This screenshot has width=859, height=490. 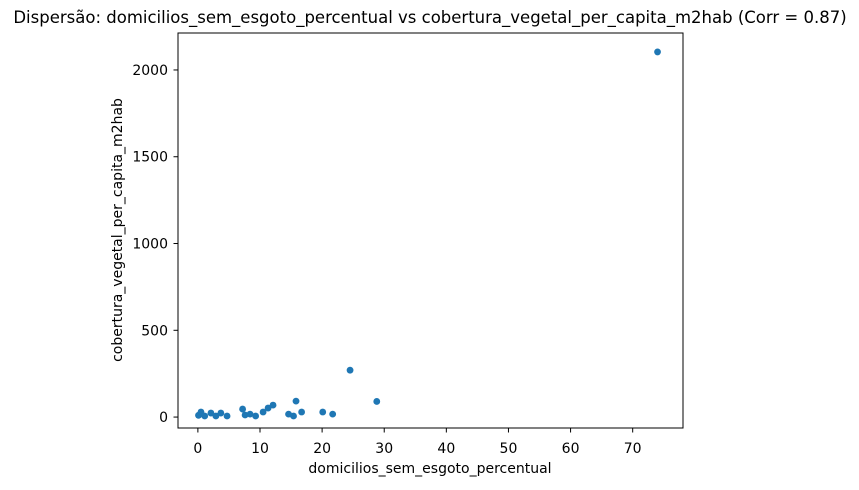 What do you see at coordinates (163, 418) in the screenshot?
I see `y-tick-label: 0` at bounding box center [163, 418].